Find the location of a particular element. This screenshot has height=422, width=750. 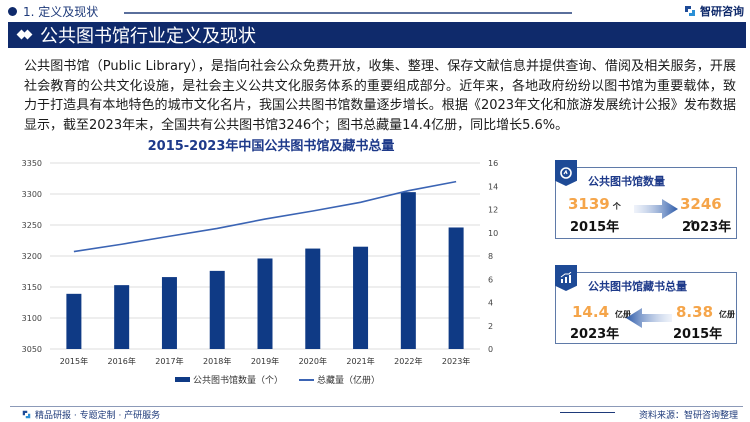

y-left-tick: 3150 is located at coordinates (32, 287).